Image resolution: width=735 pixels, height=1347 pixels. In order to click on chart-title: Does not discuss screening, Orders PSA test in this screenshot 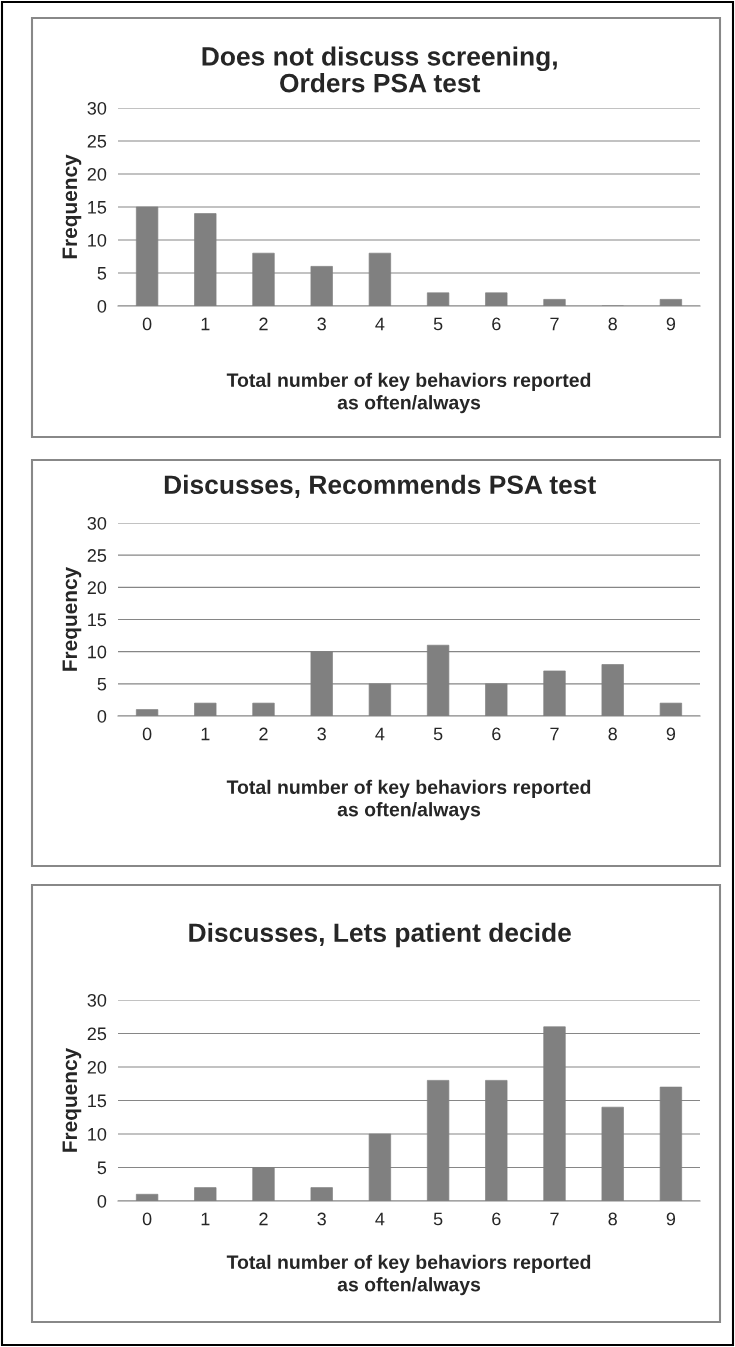, I will do `click(379, 69)`.